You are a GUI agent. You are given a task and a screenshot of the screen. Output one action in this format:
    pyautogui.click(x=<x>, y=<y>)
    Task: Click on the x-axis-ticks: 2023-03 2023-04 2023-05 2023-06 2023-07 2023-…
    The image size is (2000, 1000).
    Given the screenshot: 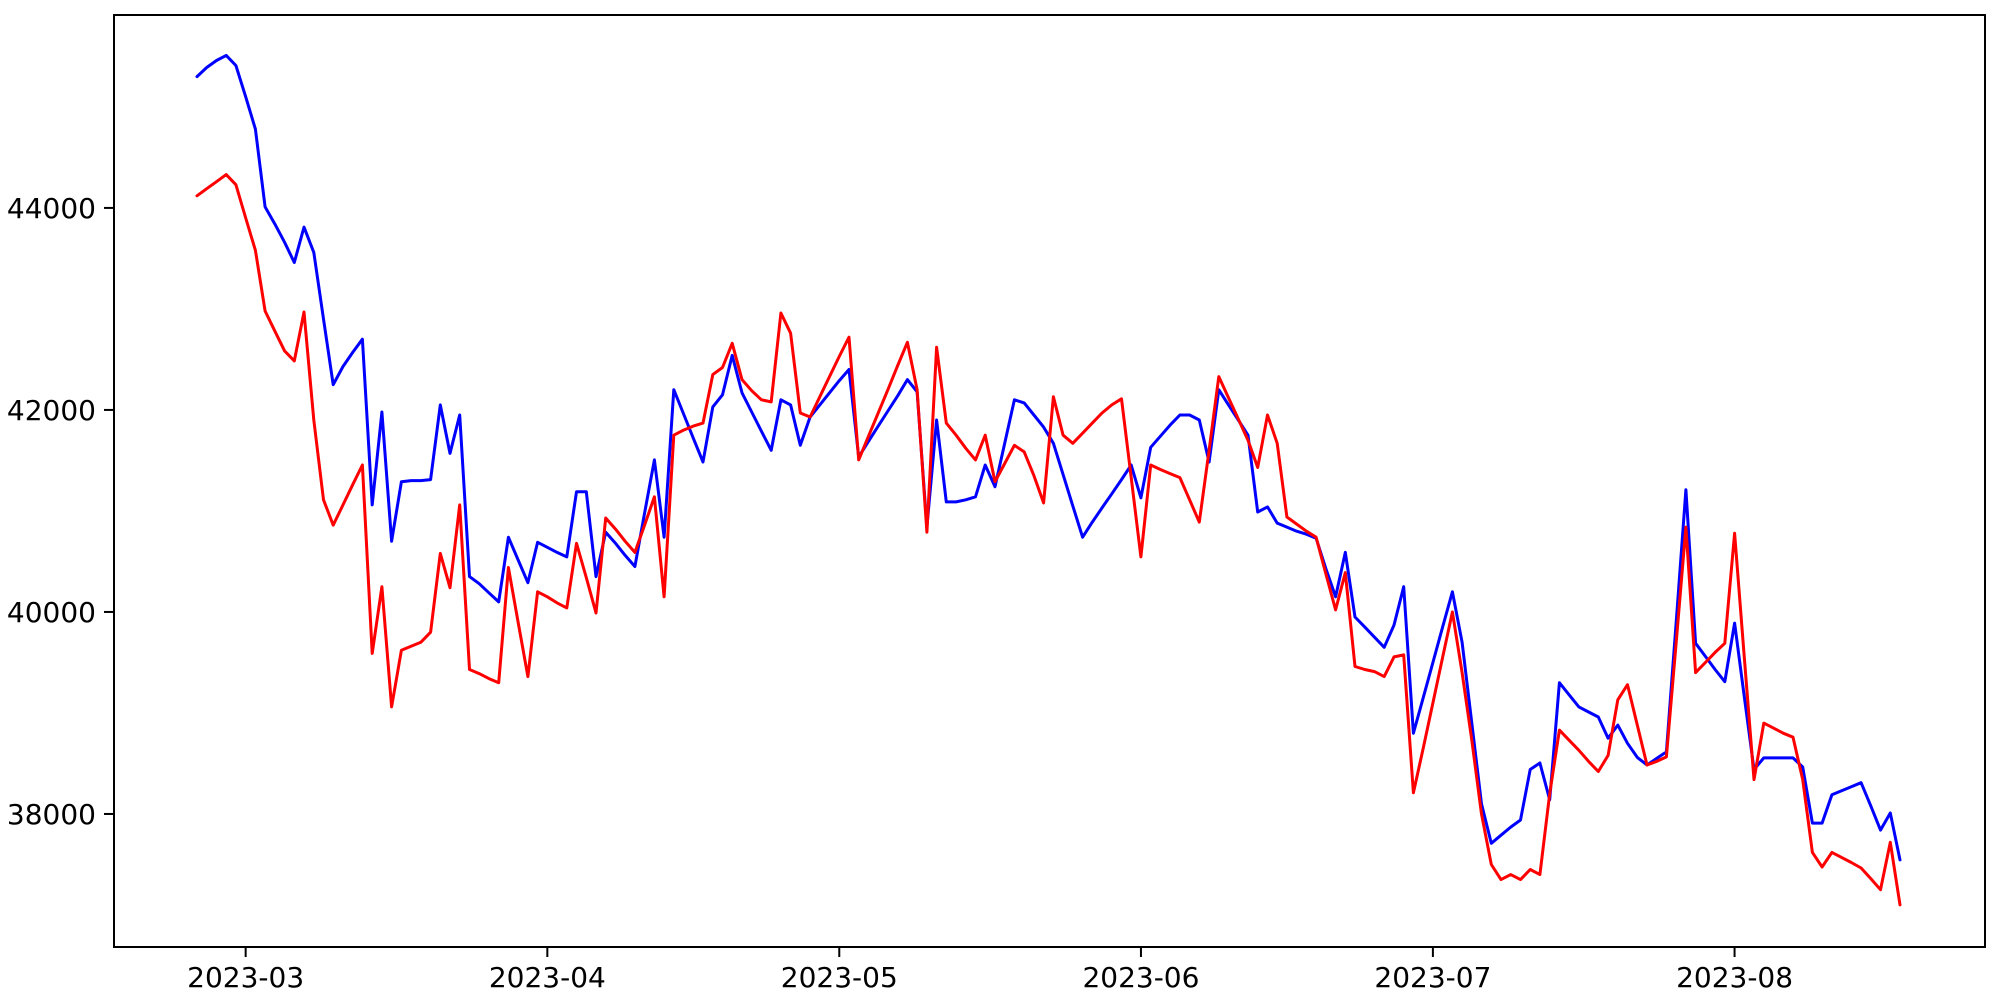 What is the action you would take?
    pyautogui.click(x=990, y=970)
    